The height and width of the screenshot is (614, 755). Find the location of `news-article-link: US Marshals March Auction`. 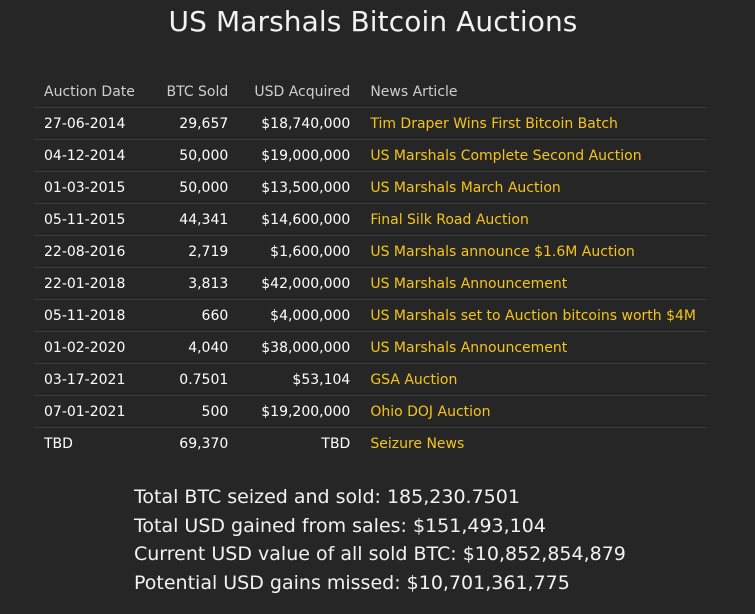

news-article-link: US Marshals March Auction is located at coordinates (465, 187).